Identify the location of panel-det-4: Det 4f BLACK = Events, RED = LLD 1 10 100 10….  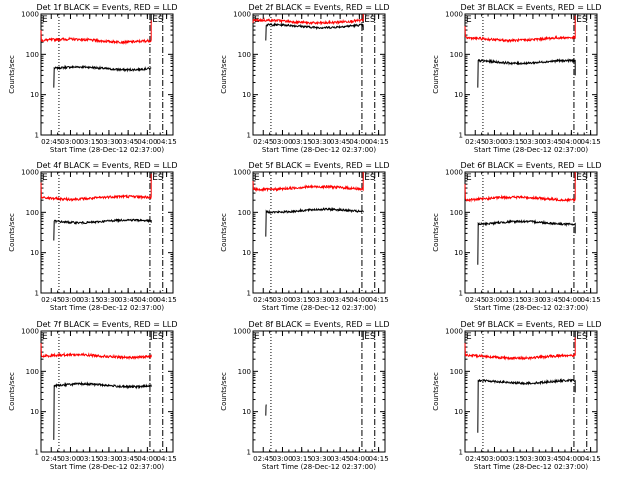
(93, 236).